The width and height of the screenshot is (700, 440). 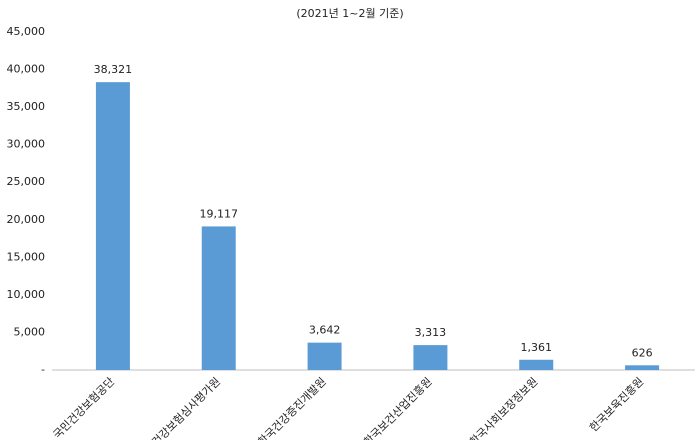 I want to click on y-tick-label: -, so click(x=43, y=369).